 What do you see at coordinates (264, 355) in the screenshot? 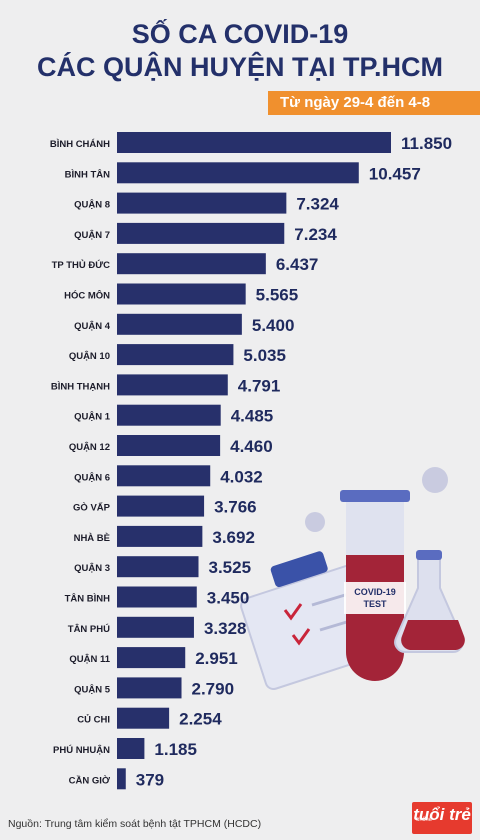
I see `value-label: 5.035` at bounding box center [264, 355].